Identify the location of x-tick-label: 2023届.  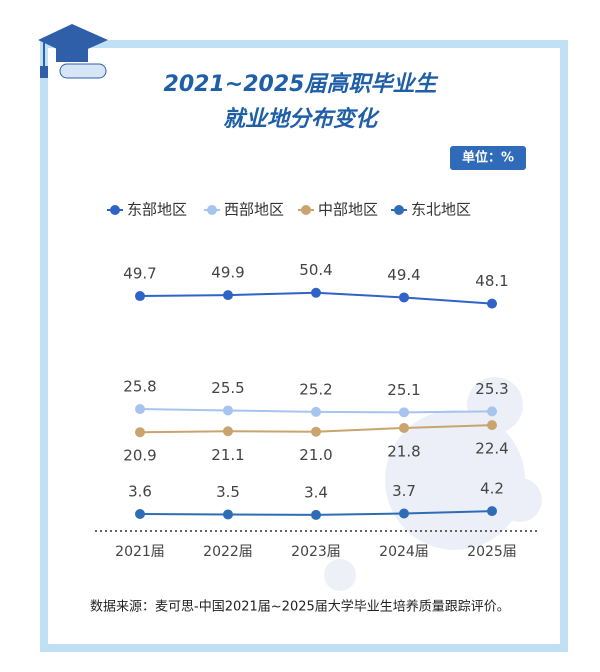
(316, 552).